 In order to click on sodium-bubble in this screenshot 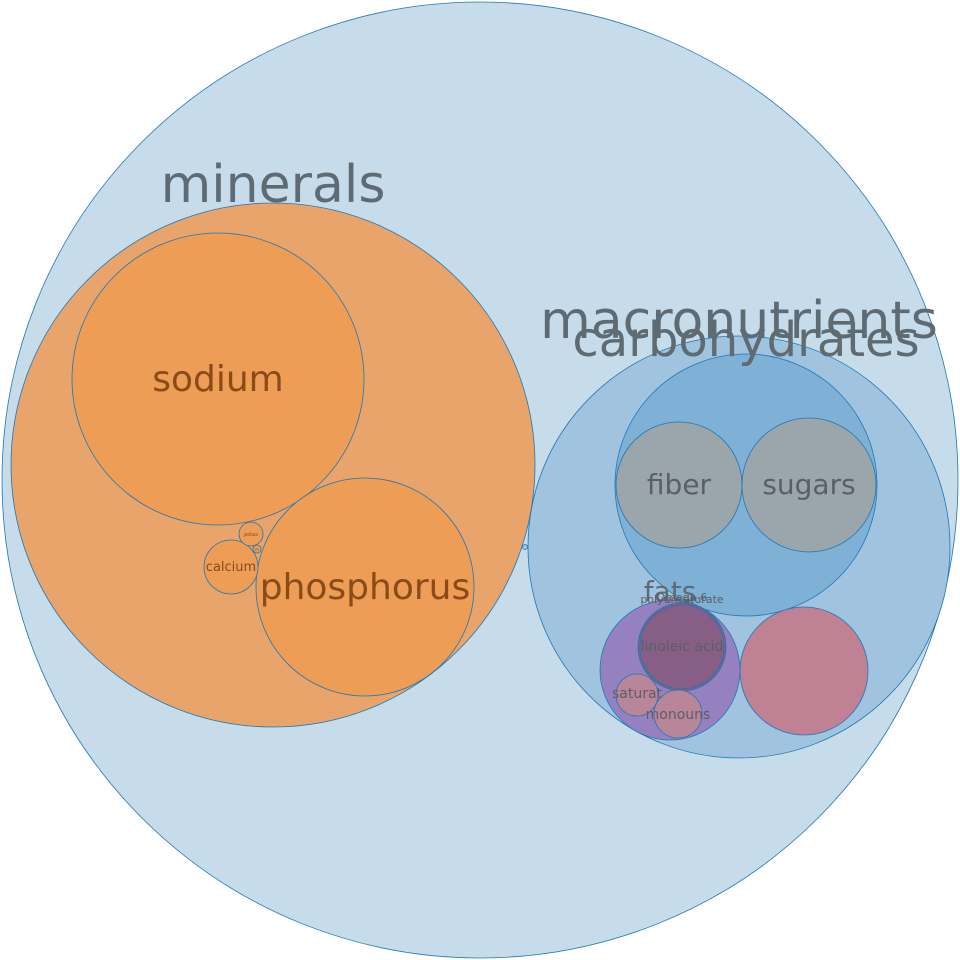, I will do `click(218, 379)`.